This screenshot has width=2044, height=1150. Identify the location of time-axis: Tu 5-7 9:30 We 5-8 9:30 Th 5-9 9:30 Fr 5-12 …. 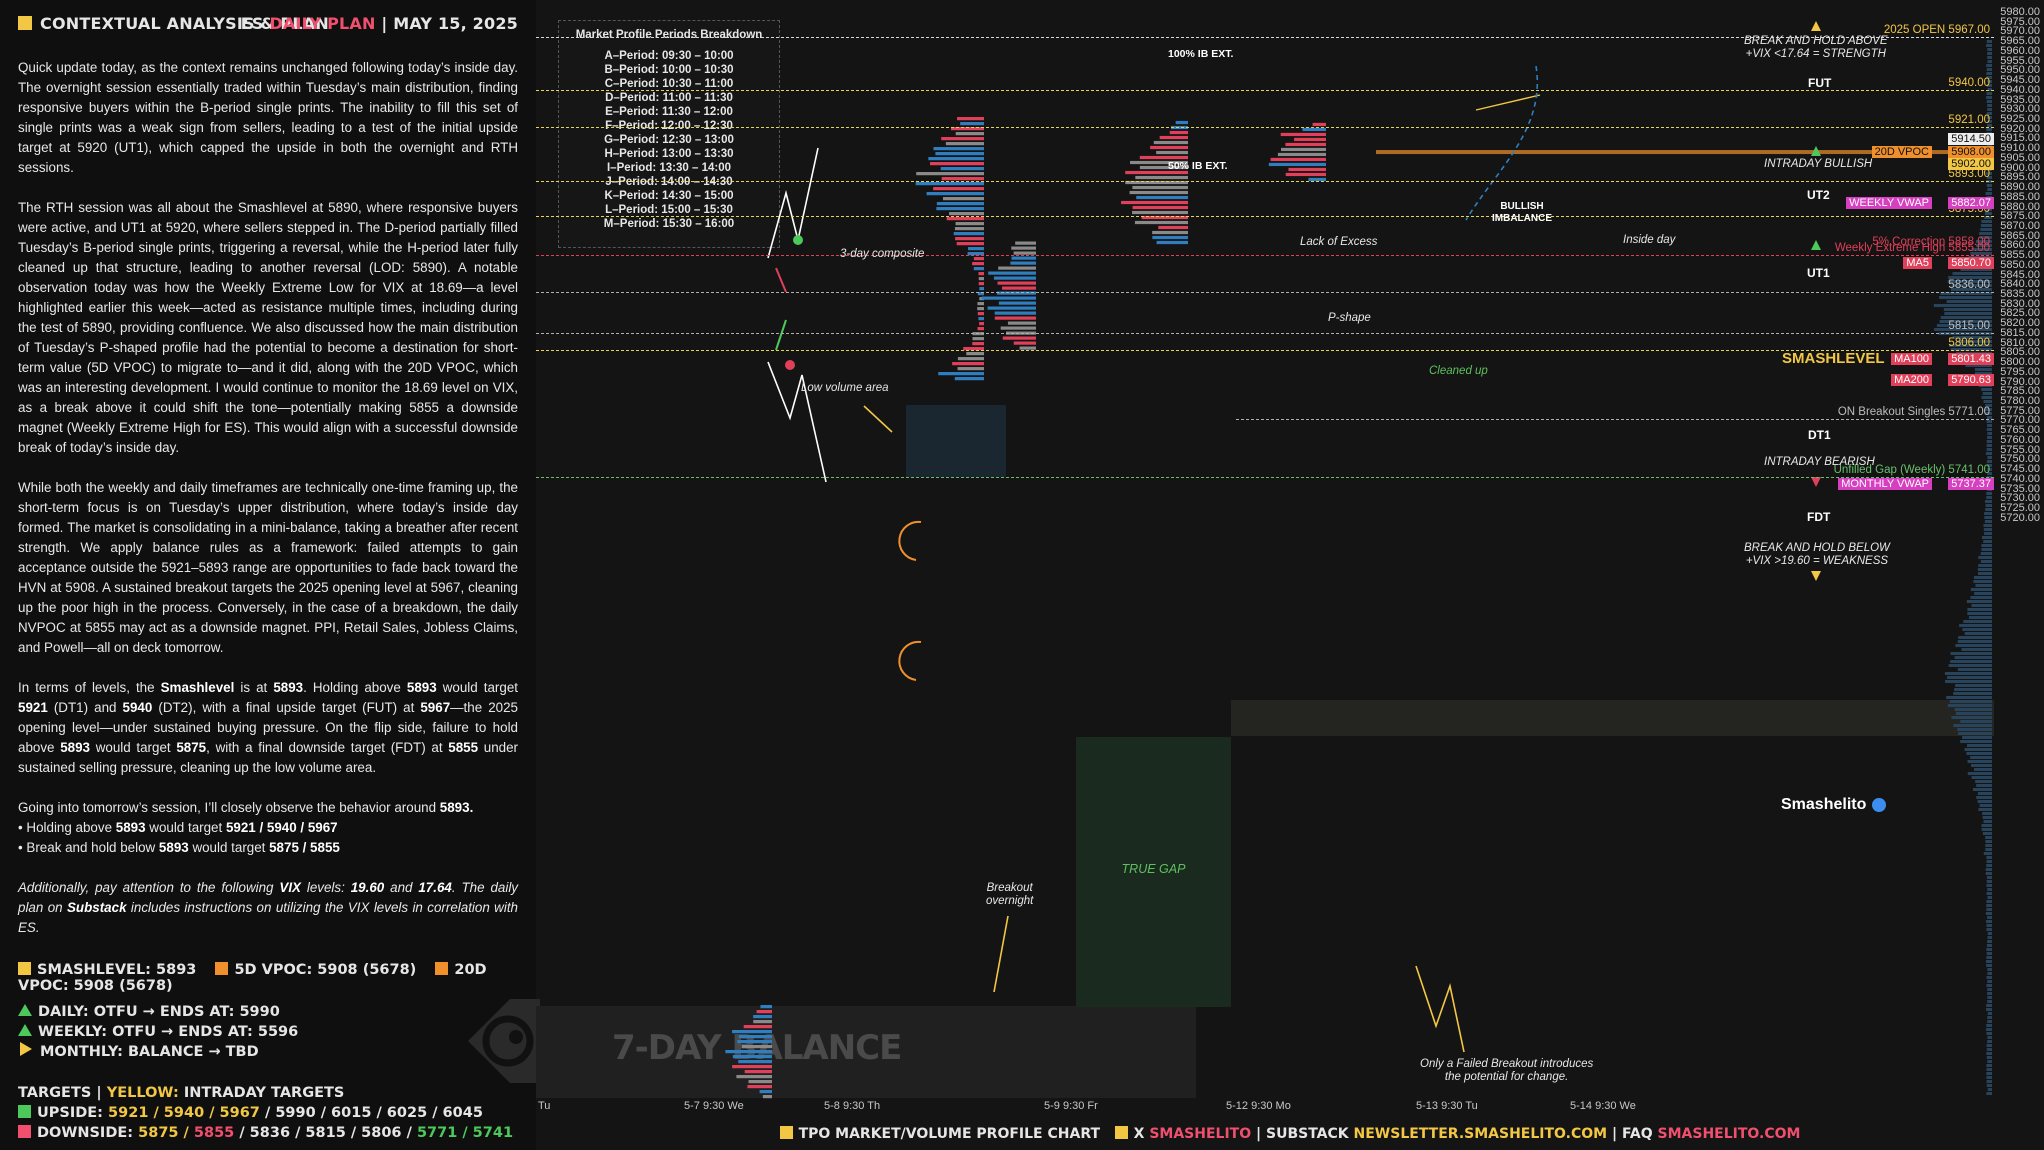
(1265, 1107).